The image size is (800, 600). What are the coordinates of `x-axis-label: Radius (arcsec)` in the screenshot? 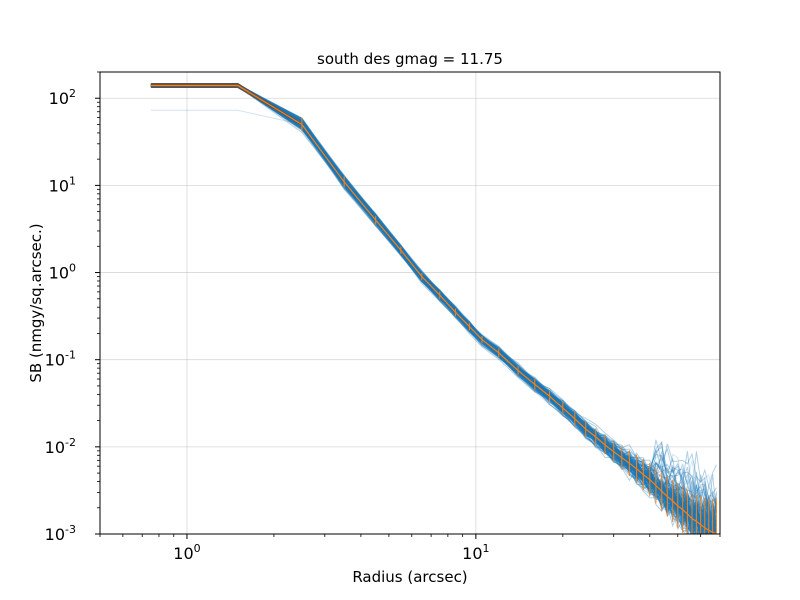 It's located at (409, 577).